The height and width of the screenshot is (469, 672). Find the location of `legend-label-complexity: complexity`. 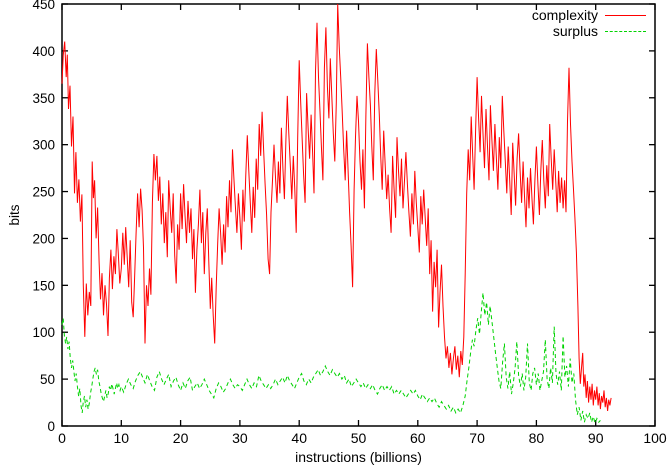

legend-label-complexity: complexity is located at coordinates (564, 15).